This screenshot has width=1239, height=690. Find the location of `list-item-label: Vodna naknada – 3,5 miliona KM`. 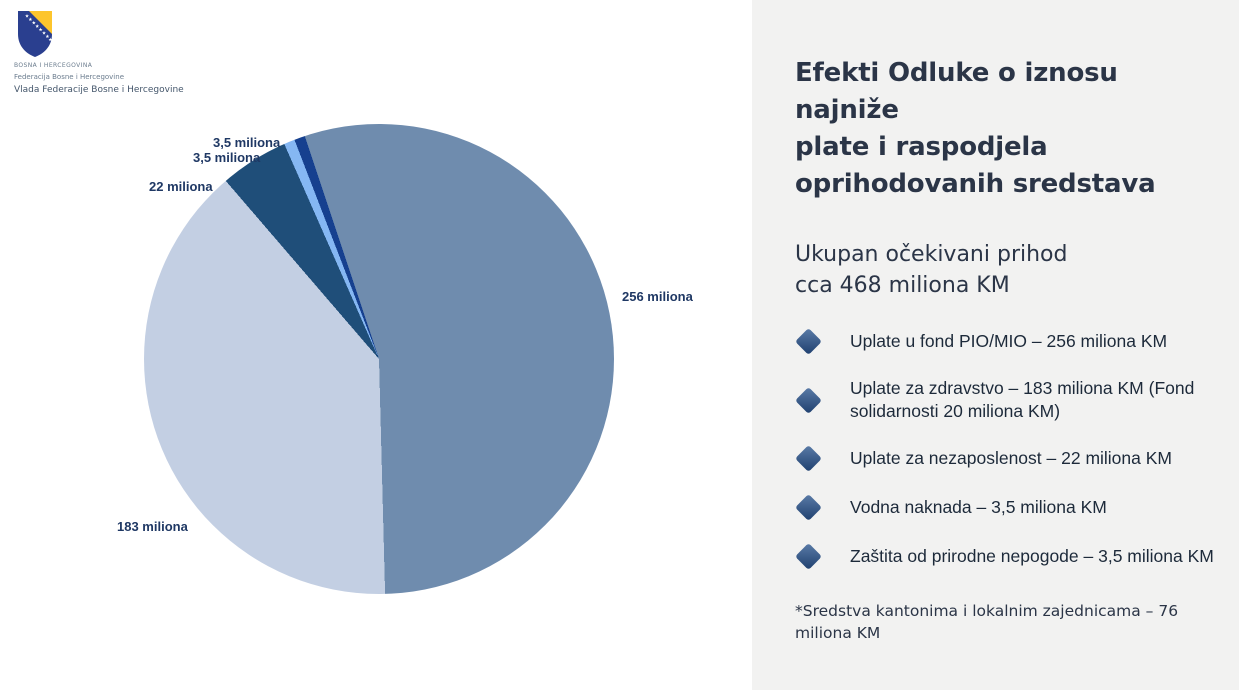

list-item-label: Vodna naknada – 3,5 miliona KM is located at coordinates (978, 507).